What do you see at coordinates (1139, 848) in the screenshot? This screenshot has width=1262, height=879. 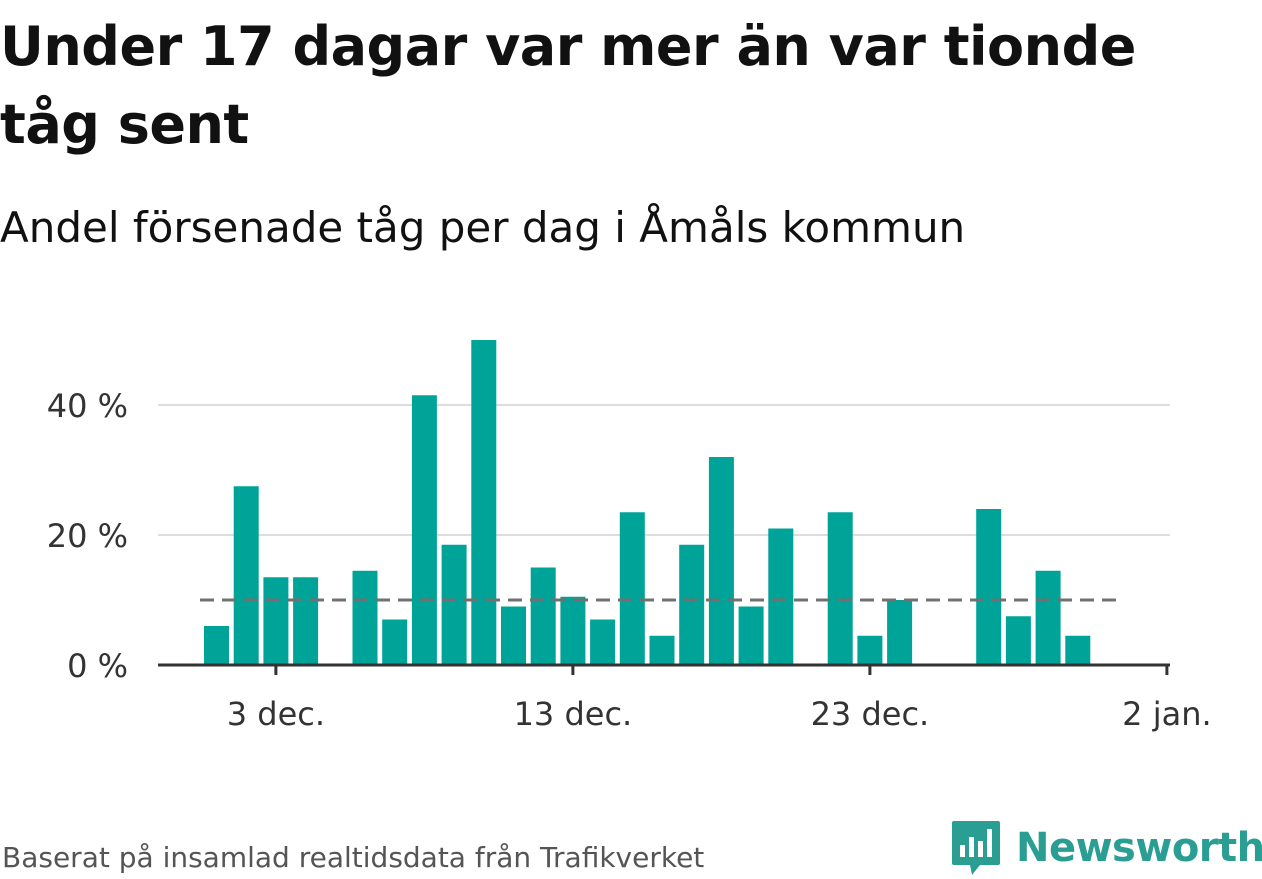 I see `brand-name: Newsworthy` at bounding box center [1139, 848].